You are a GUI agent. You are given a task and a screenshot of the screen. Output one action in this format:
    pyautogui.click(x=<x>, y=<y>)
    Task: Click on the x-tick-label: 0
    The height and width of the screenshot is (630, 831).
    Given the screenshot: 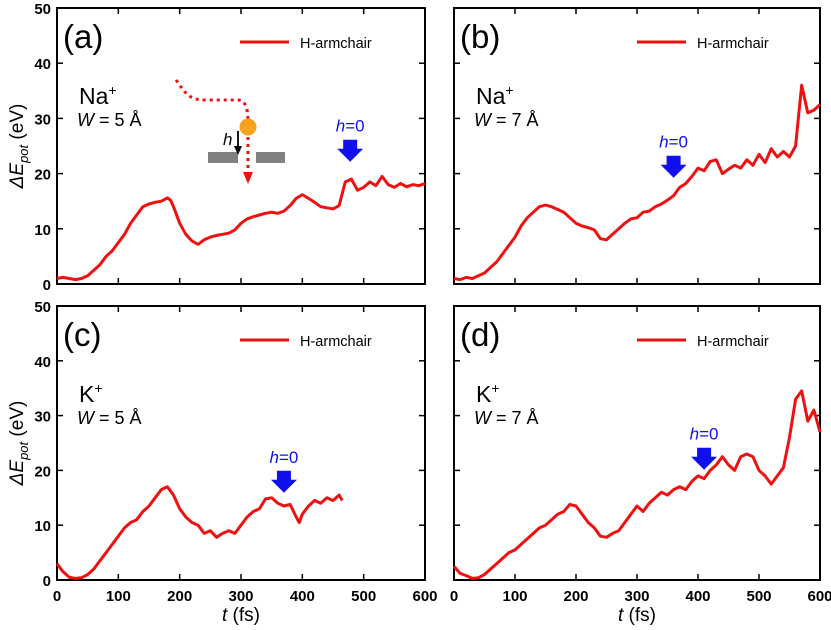 What is the action you would take?
    pyautogui.click(x=454, y=596)
    